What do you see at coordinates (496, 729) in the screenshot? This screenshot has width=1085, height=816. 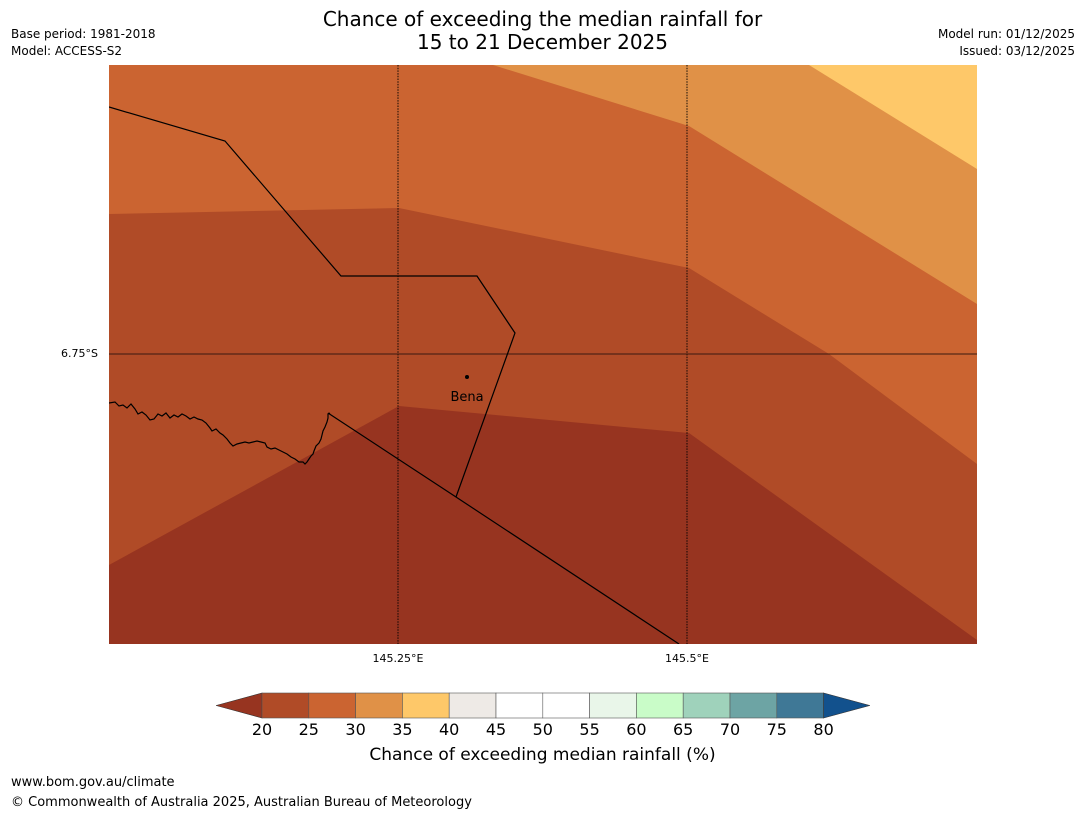 I see `colorbar-tick-label: 45` at bounding box center [496, 729].